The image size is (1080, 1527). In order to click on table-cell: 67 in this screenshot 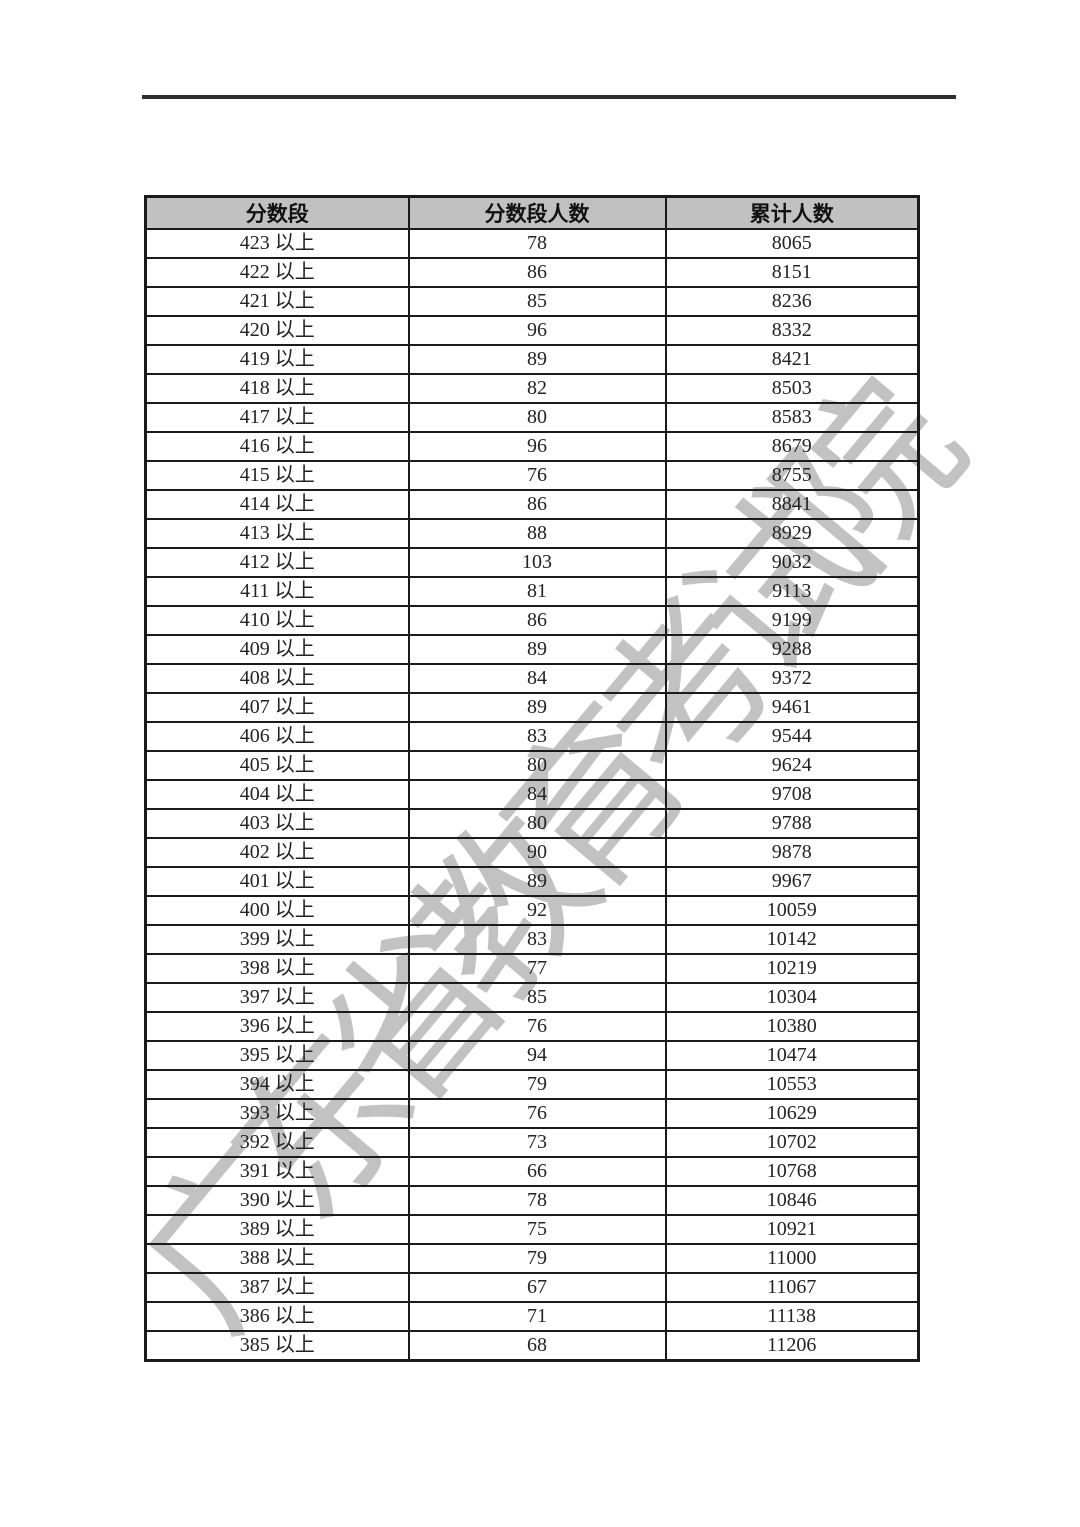, I will do `click(537, 1287)`.